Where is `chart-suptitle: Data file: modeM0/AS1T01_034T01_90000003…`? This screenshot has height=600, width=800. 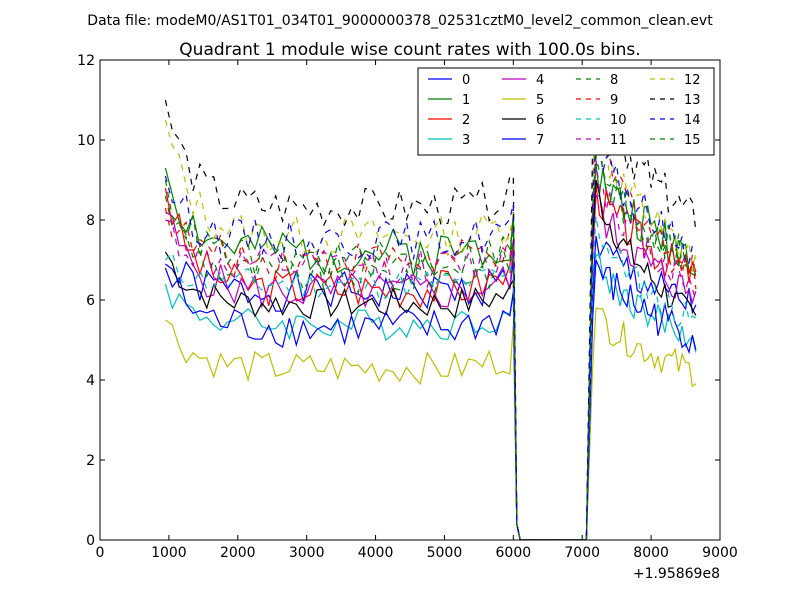
chart-suptitle: Data file: modeM0/AS1T01_034T01_90000003… is located at coordinates (400, 21).